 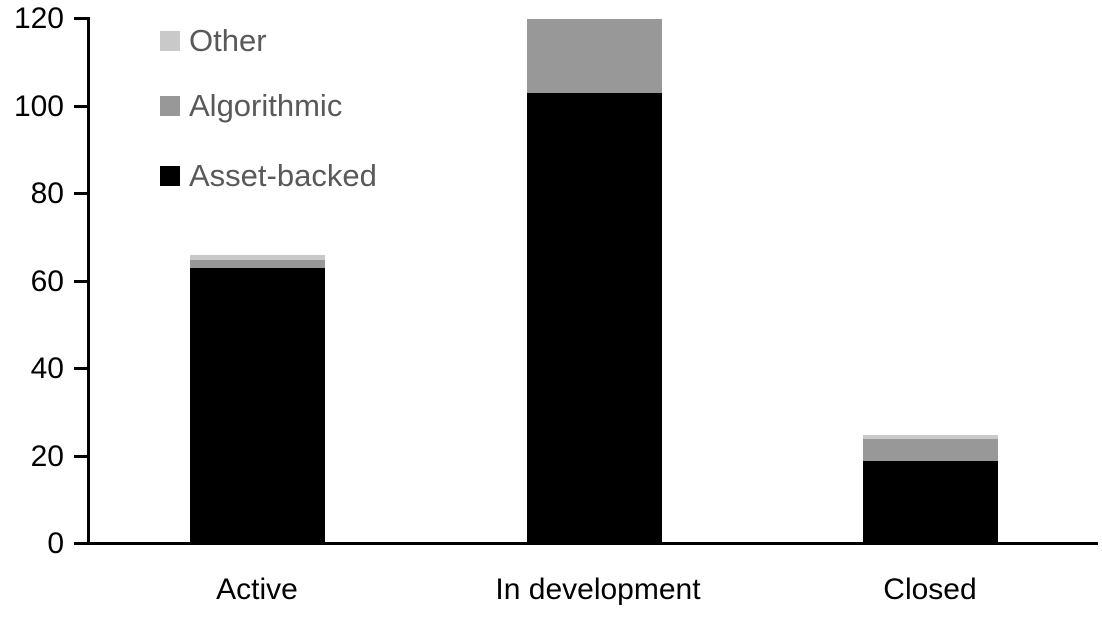 I want to click on bar-segment-closed-algorithmic, so click(x=930, y=450).